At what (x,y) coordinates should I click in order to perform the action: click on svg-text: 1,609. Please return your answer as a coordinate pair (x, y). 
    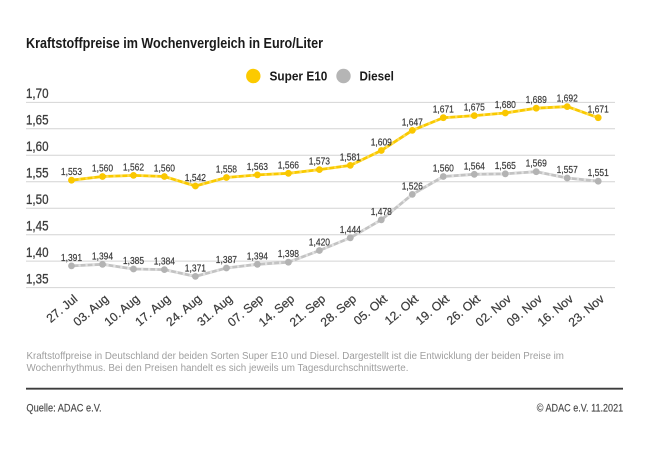
    Looking at the image, I should click on (381, 143).